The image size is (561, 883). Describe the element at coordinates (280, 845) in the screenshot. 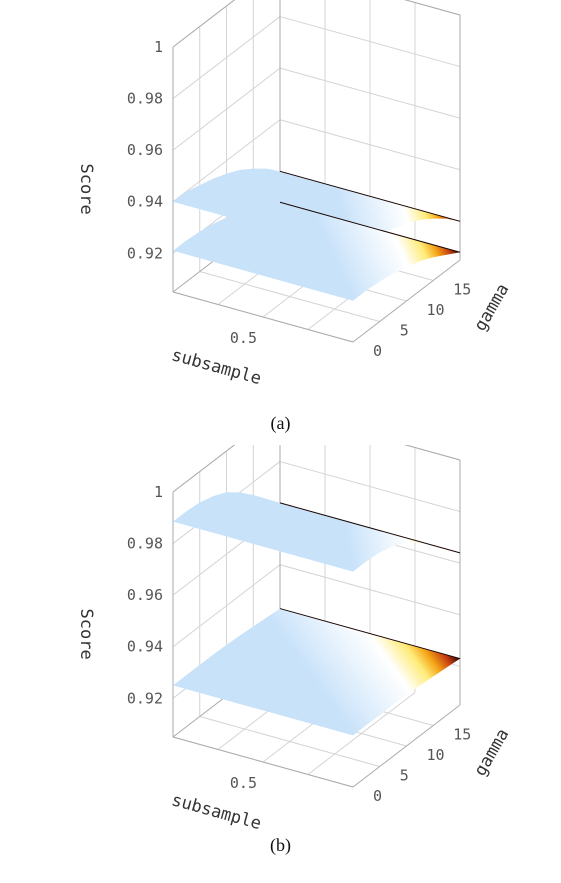

I see `caption-b: (b)` at that location.